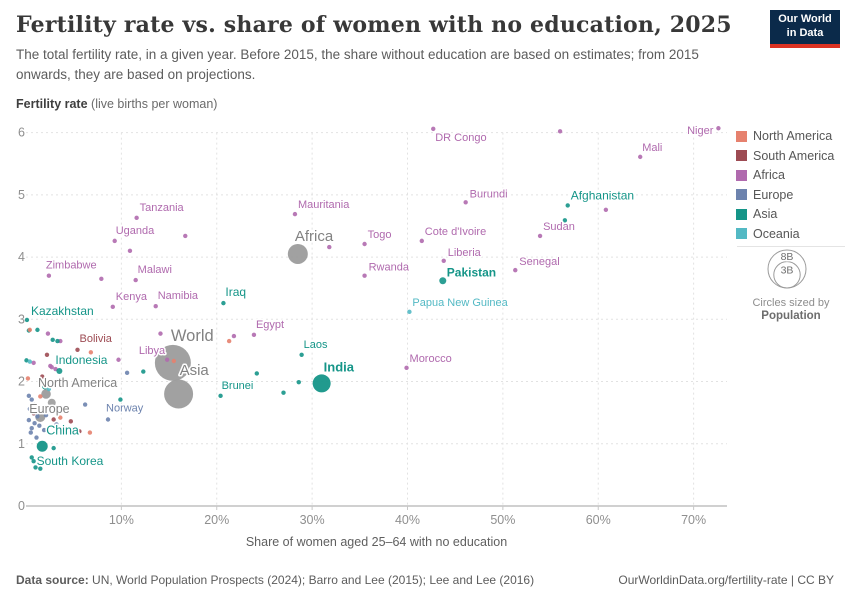 This screenshot has width=850, height=600. I want to click on country-label-burundi: Burundi, so click(488, 194).